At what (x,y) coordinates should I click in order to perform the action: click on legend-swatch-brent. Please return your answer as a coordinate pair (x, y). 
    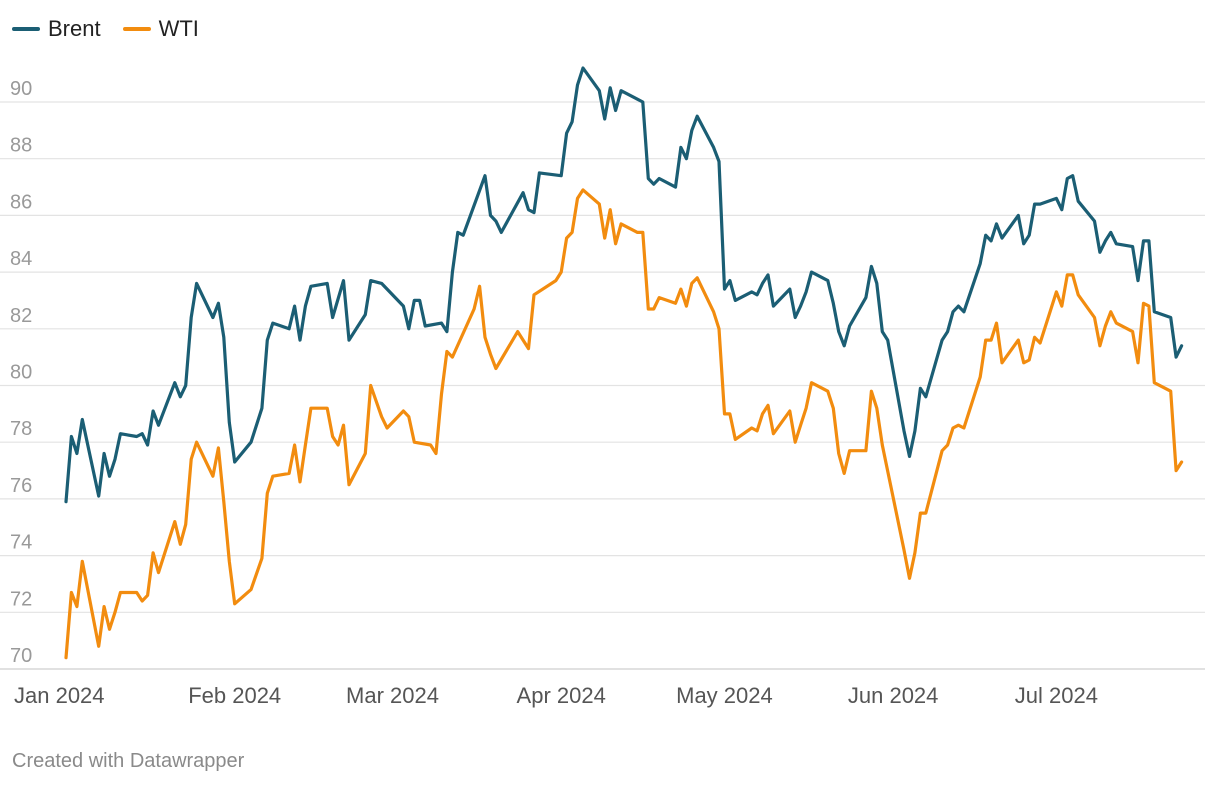
    Looking at the image, I should click on (26, 29).